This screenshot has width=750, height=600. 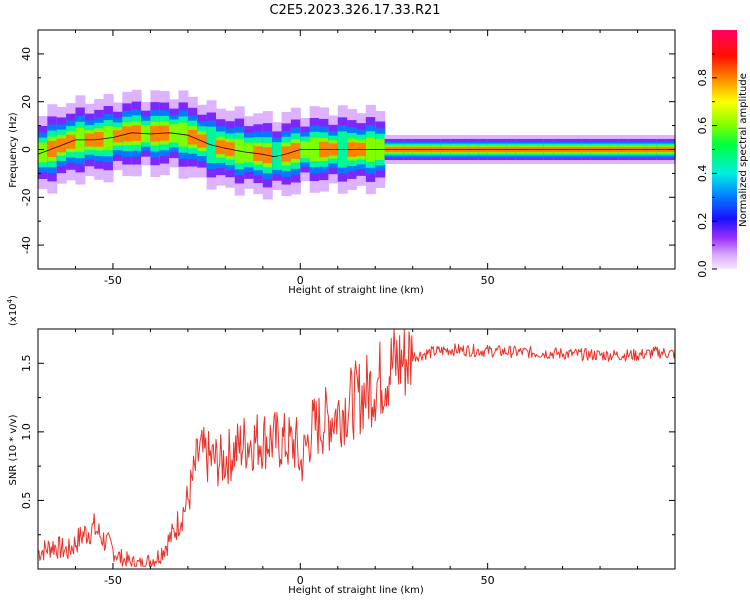 I want to click on chart-title: C2E5.2023.326.17.33.R21, so click(x=354, y=10).